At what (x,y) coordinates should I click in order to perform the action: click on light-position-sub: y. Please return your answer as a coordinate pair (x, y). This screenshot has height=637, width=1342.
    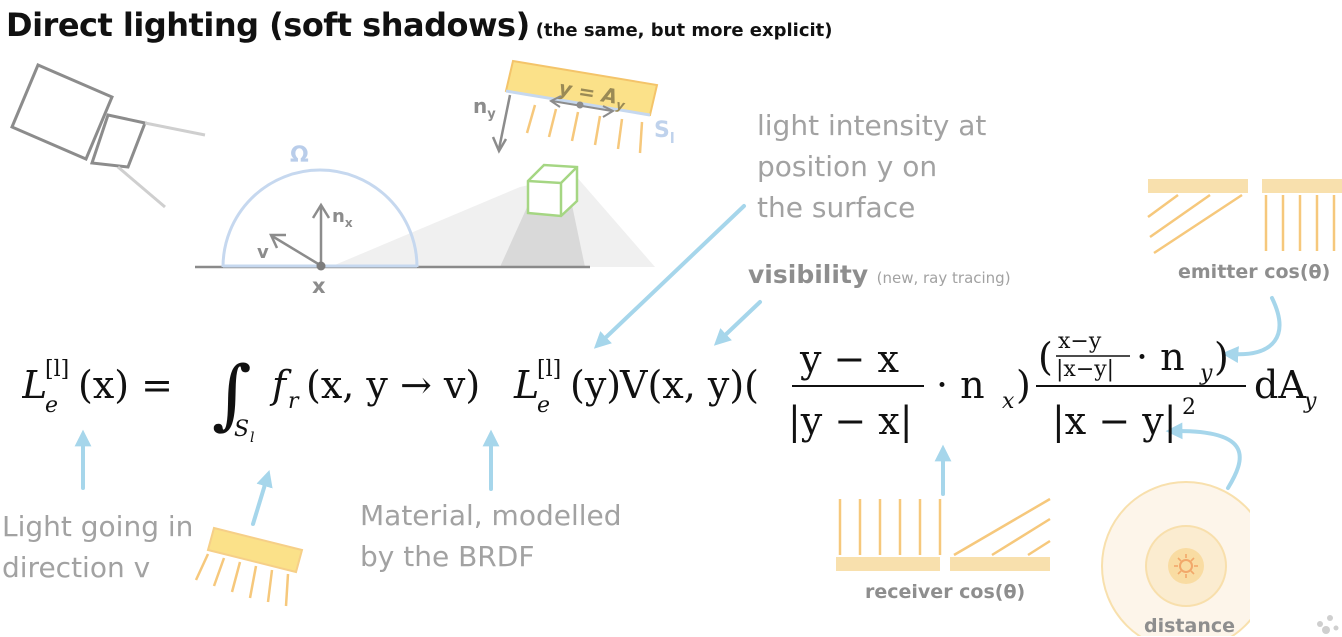
    Looking at the image, I should click on (620, 106).